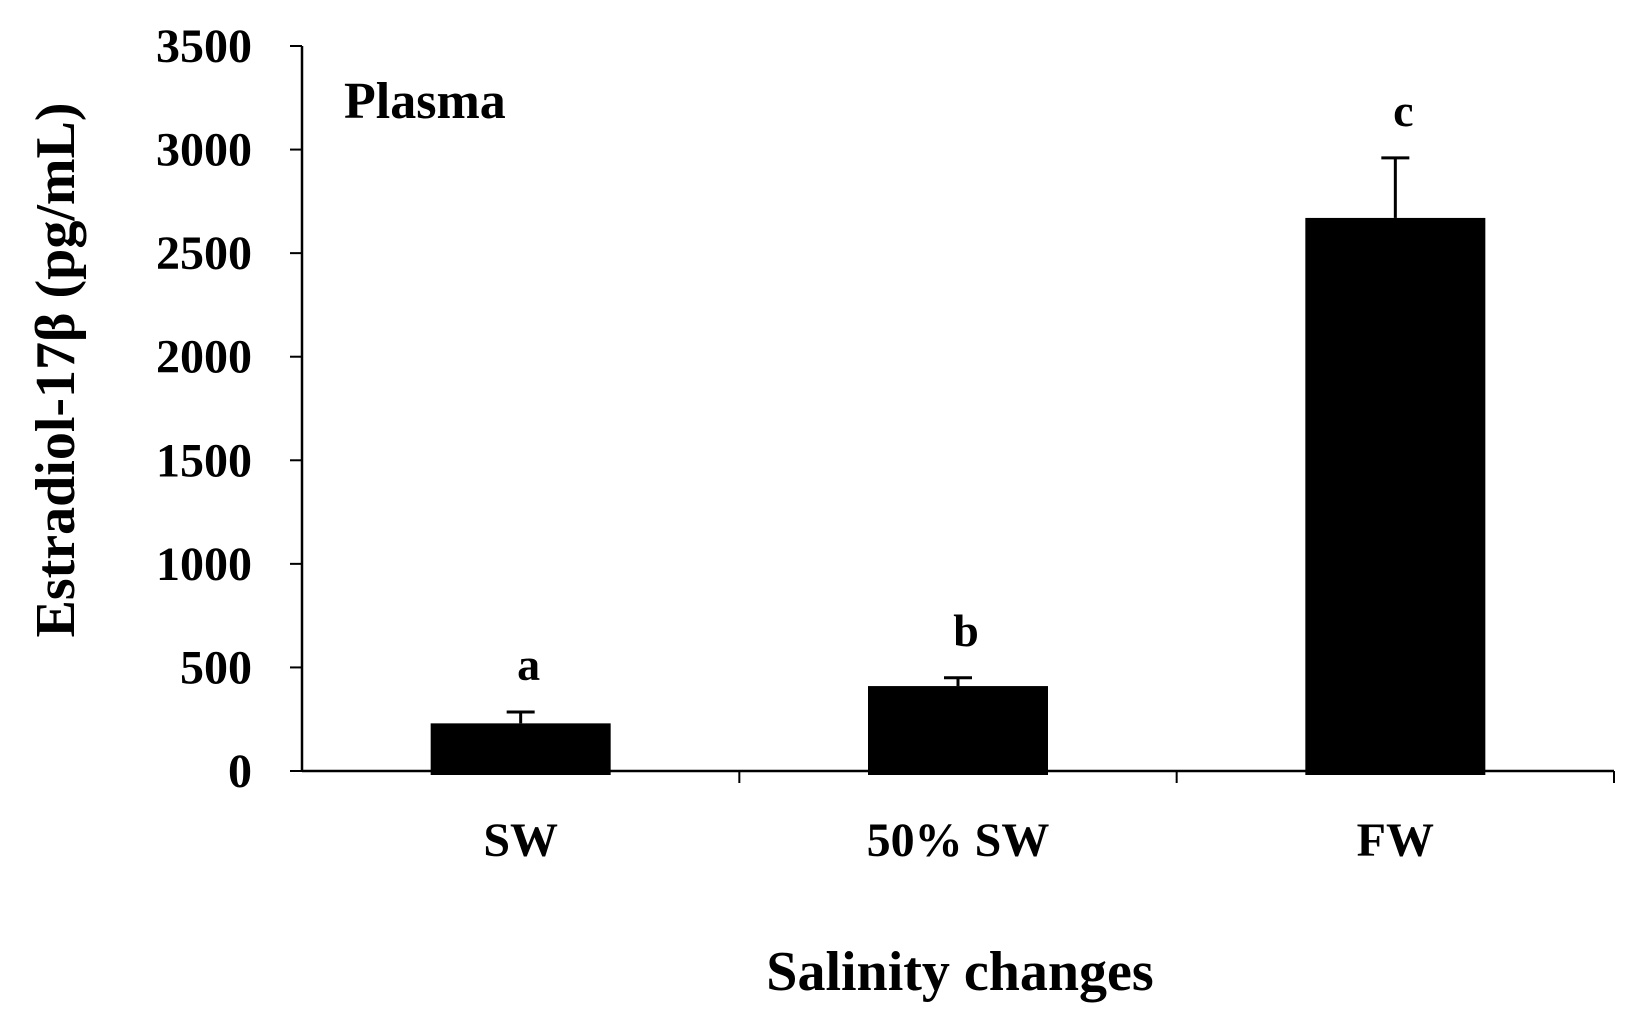 Image resolution: width=1637 pixels, height=1025 pixels. Describe the element at coordinates (425, 101) in the screenshot. I see `panel-title: Plasma` at that location.